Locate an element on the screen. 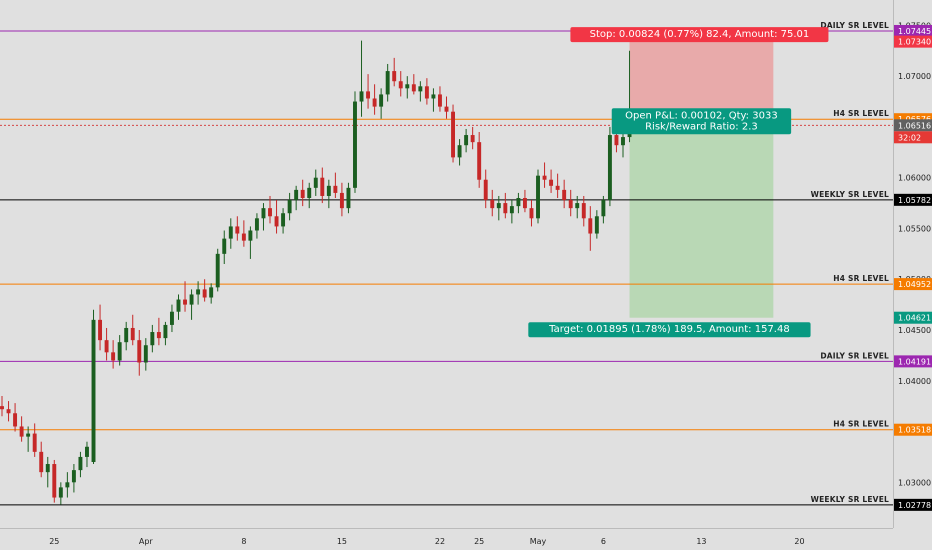  level-price-tag-text: 1.07445 is located at coordinates (914, 31).